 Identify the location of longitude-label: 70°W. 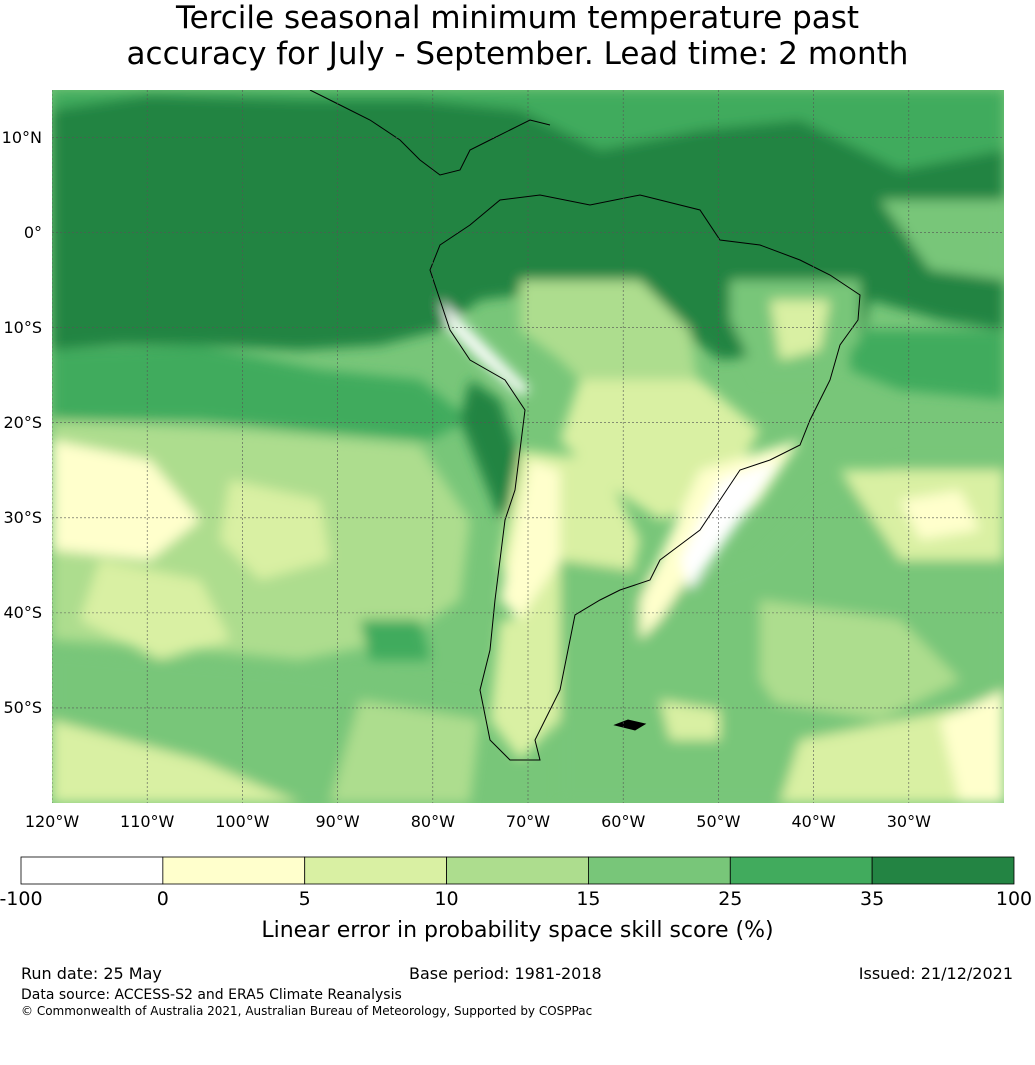
(528, 821).